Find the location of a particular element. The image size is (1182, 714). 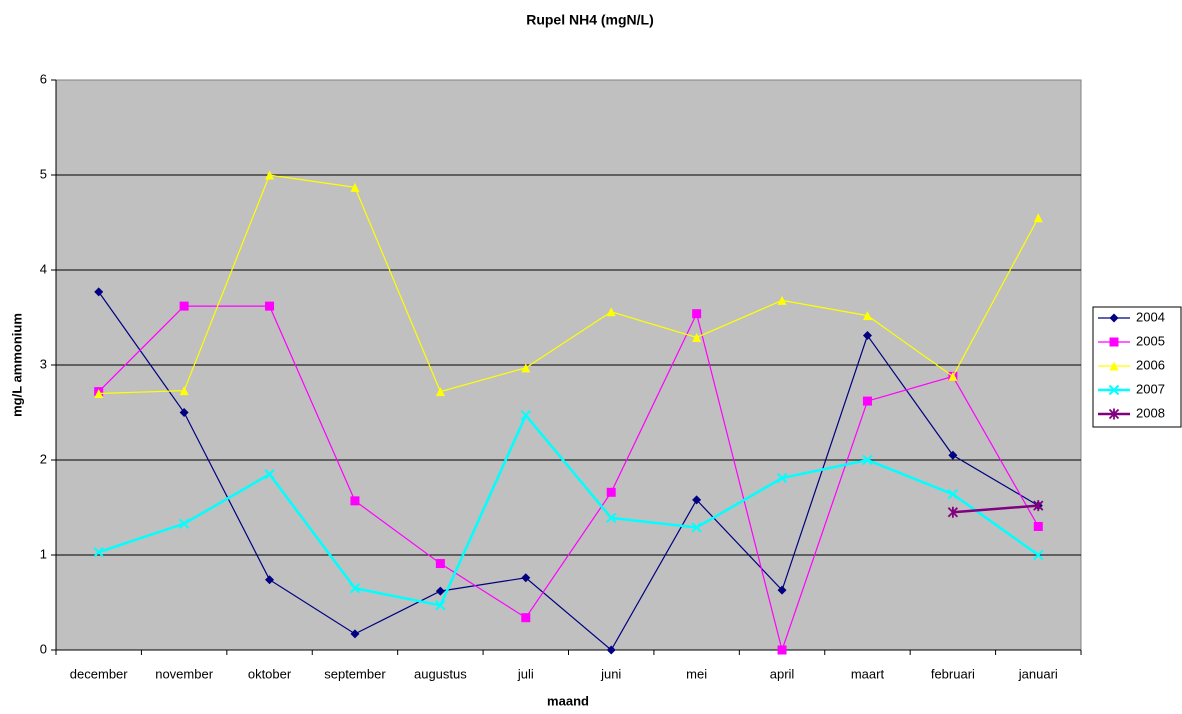

y-tick-label: 2 is located at coordinates (43, 458).